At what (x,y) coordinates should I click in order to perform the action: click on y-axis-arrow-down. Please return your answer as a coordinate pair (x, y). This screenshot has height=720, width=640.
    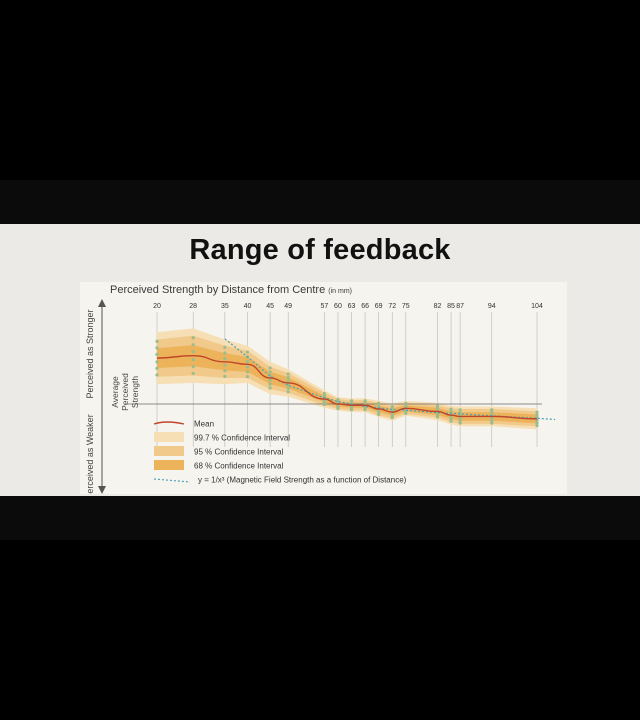
    Looking at the image, I should click on (102, 490).